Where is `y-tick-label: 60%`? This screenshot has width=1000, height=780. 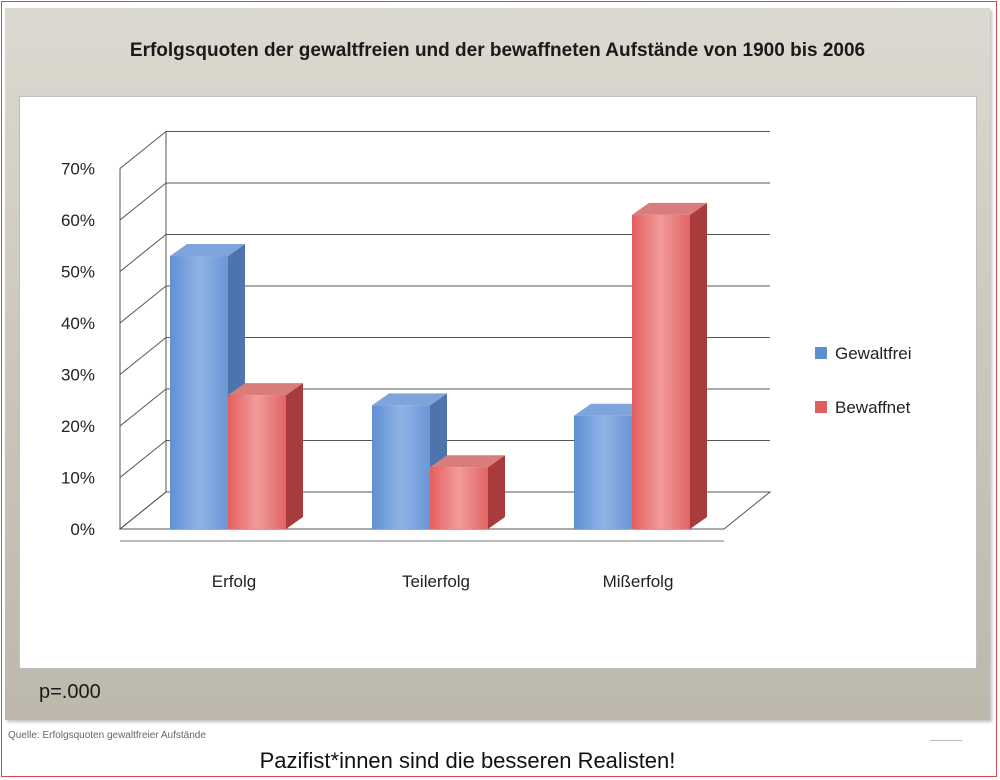 y-tick-label: 60% is located at coordinates (78, 220).